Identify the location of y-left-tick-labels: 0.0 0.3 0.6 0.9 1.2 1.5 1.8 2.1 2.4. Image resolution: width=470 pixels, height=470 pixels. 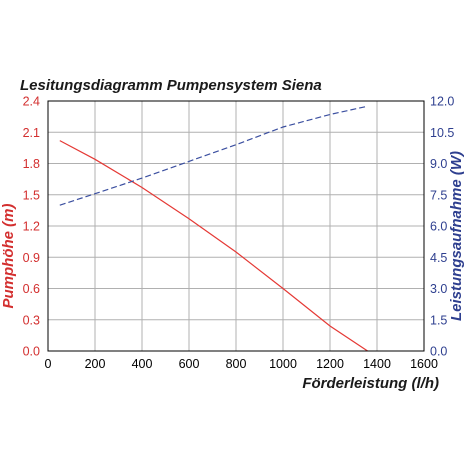
(31, 227).